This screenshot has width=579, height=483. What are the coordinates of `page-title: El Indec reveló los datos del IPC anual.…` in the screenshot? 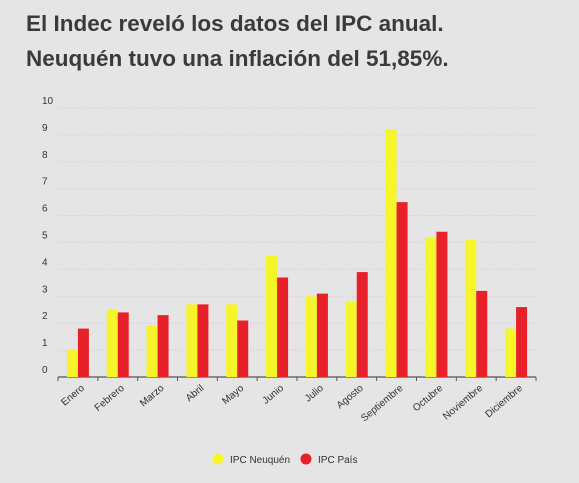 It's located at (296, 41).